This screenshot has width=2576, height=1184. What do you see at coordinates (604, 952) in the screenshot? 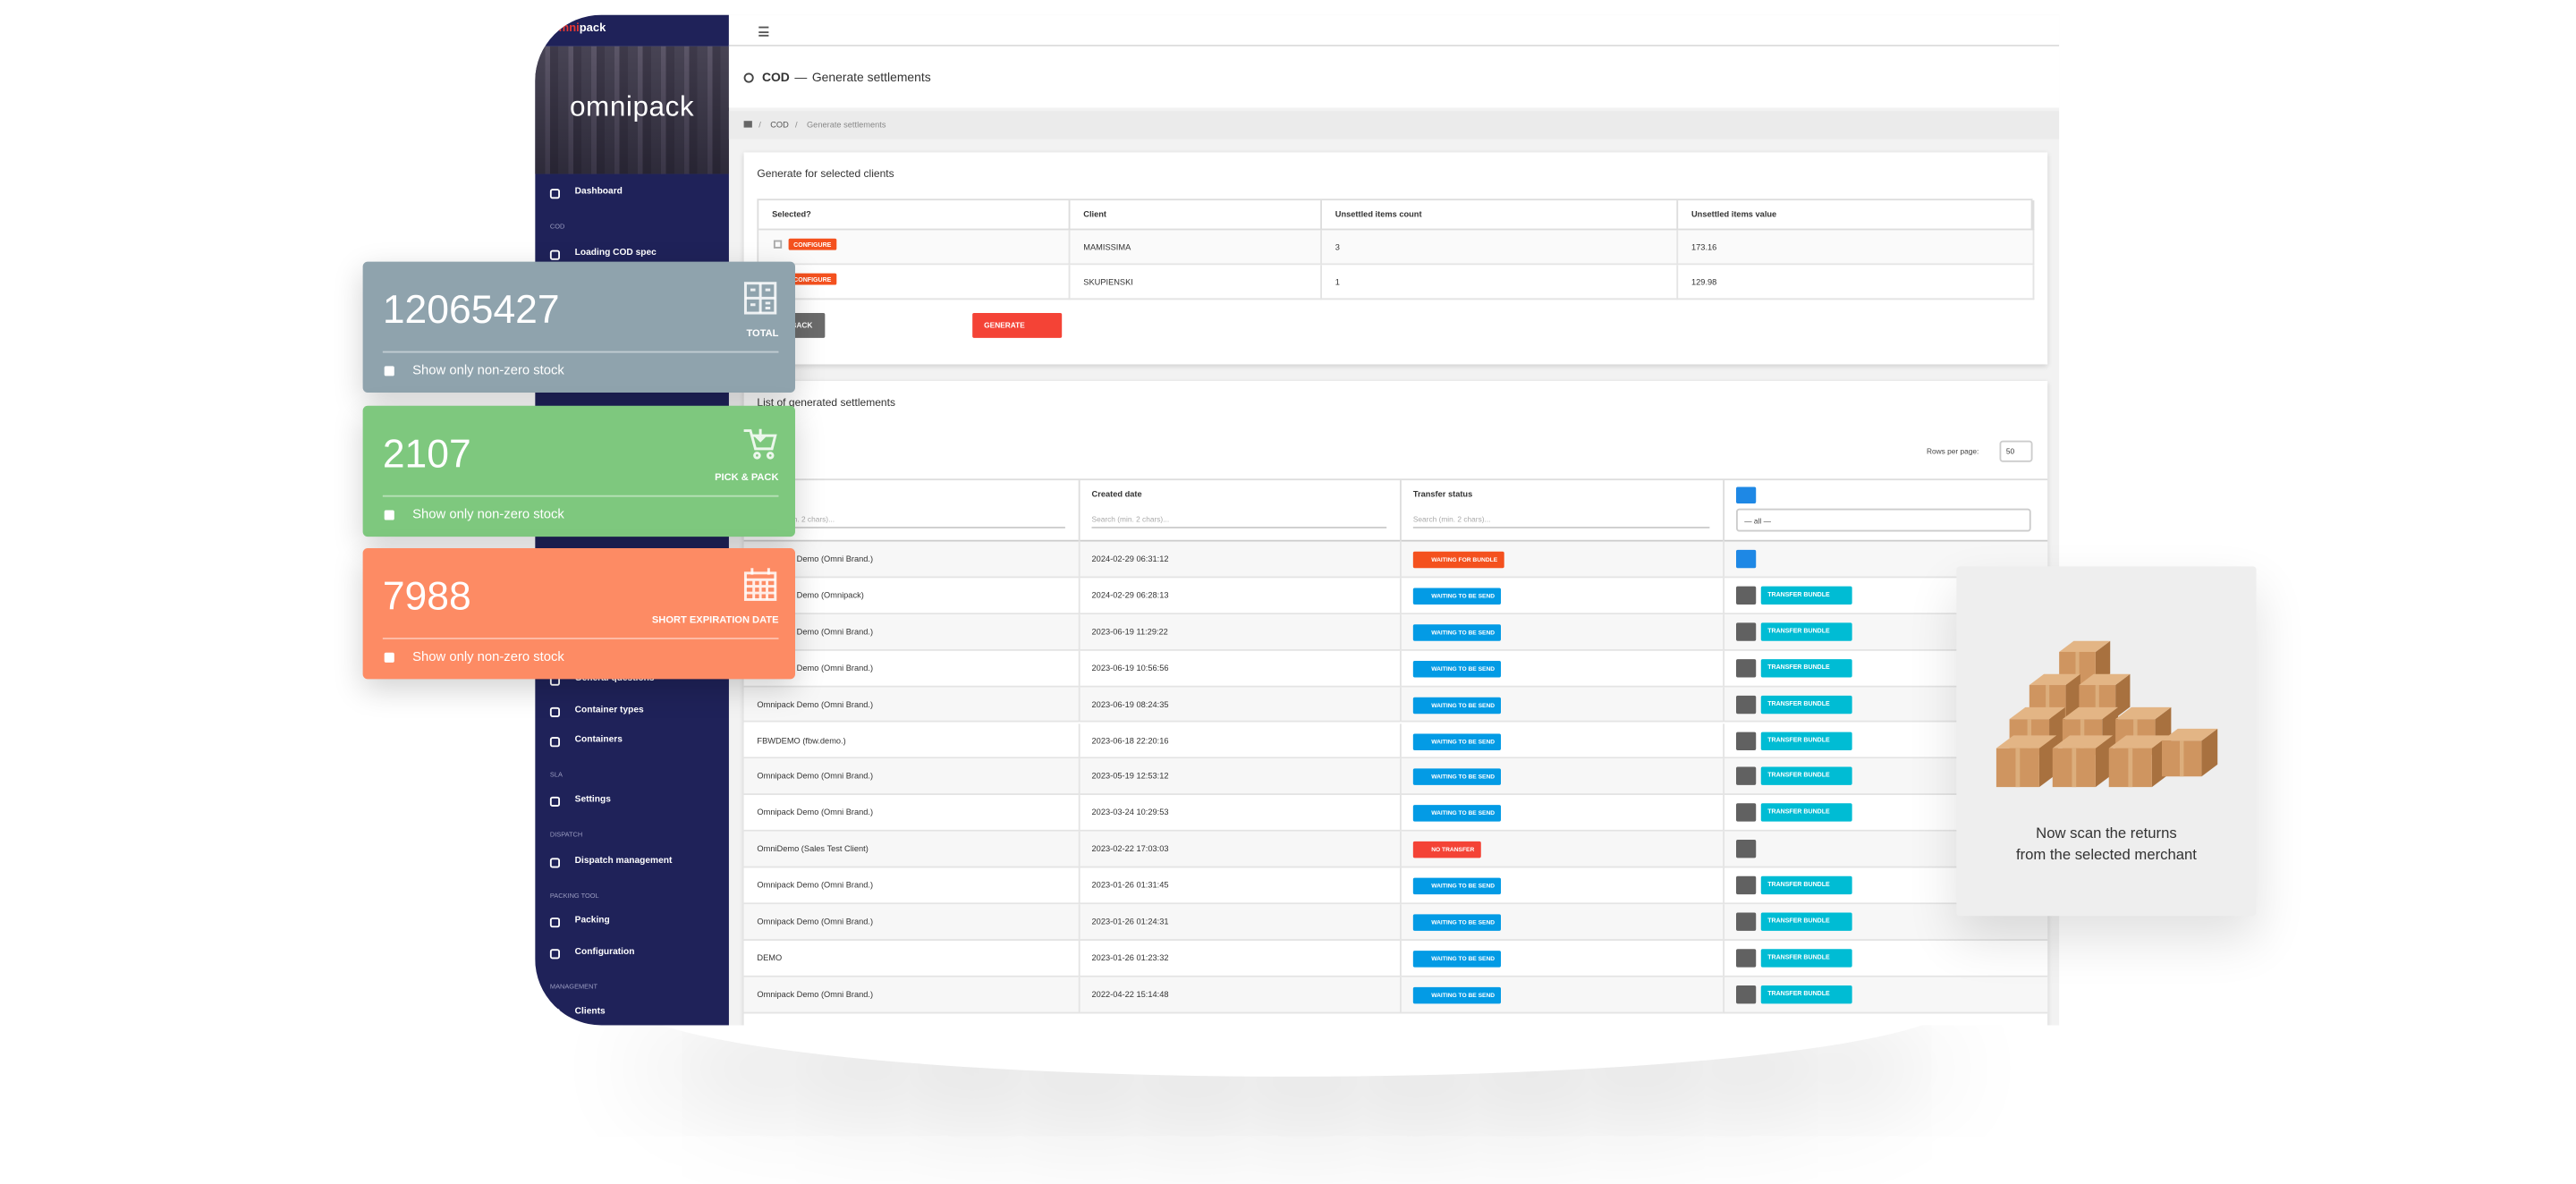
I see `menu-item: Configuration` at bounding box center [604, 952].